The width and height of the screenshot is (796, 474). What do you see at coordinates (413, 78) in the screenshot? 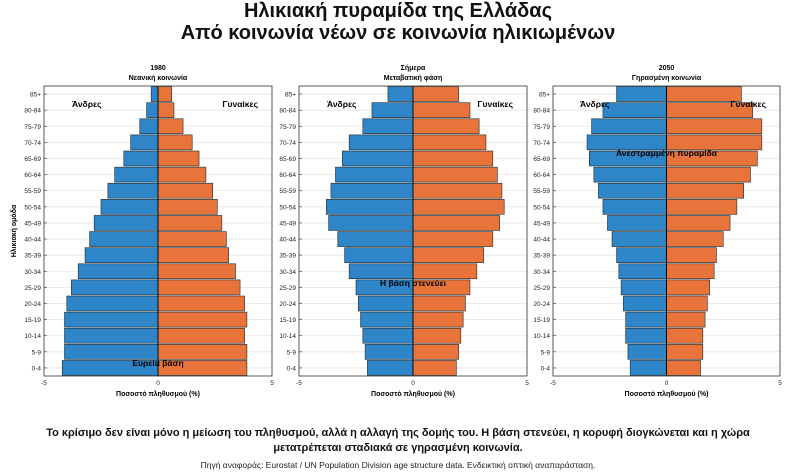
I see `panel-subtitle: Μεταβατική φάση` at bounding box center [413, 78].